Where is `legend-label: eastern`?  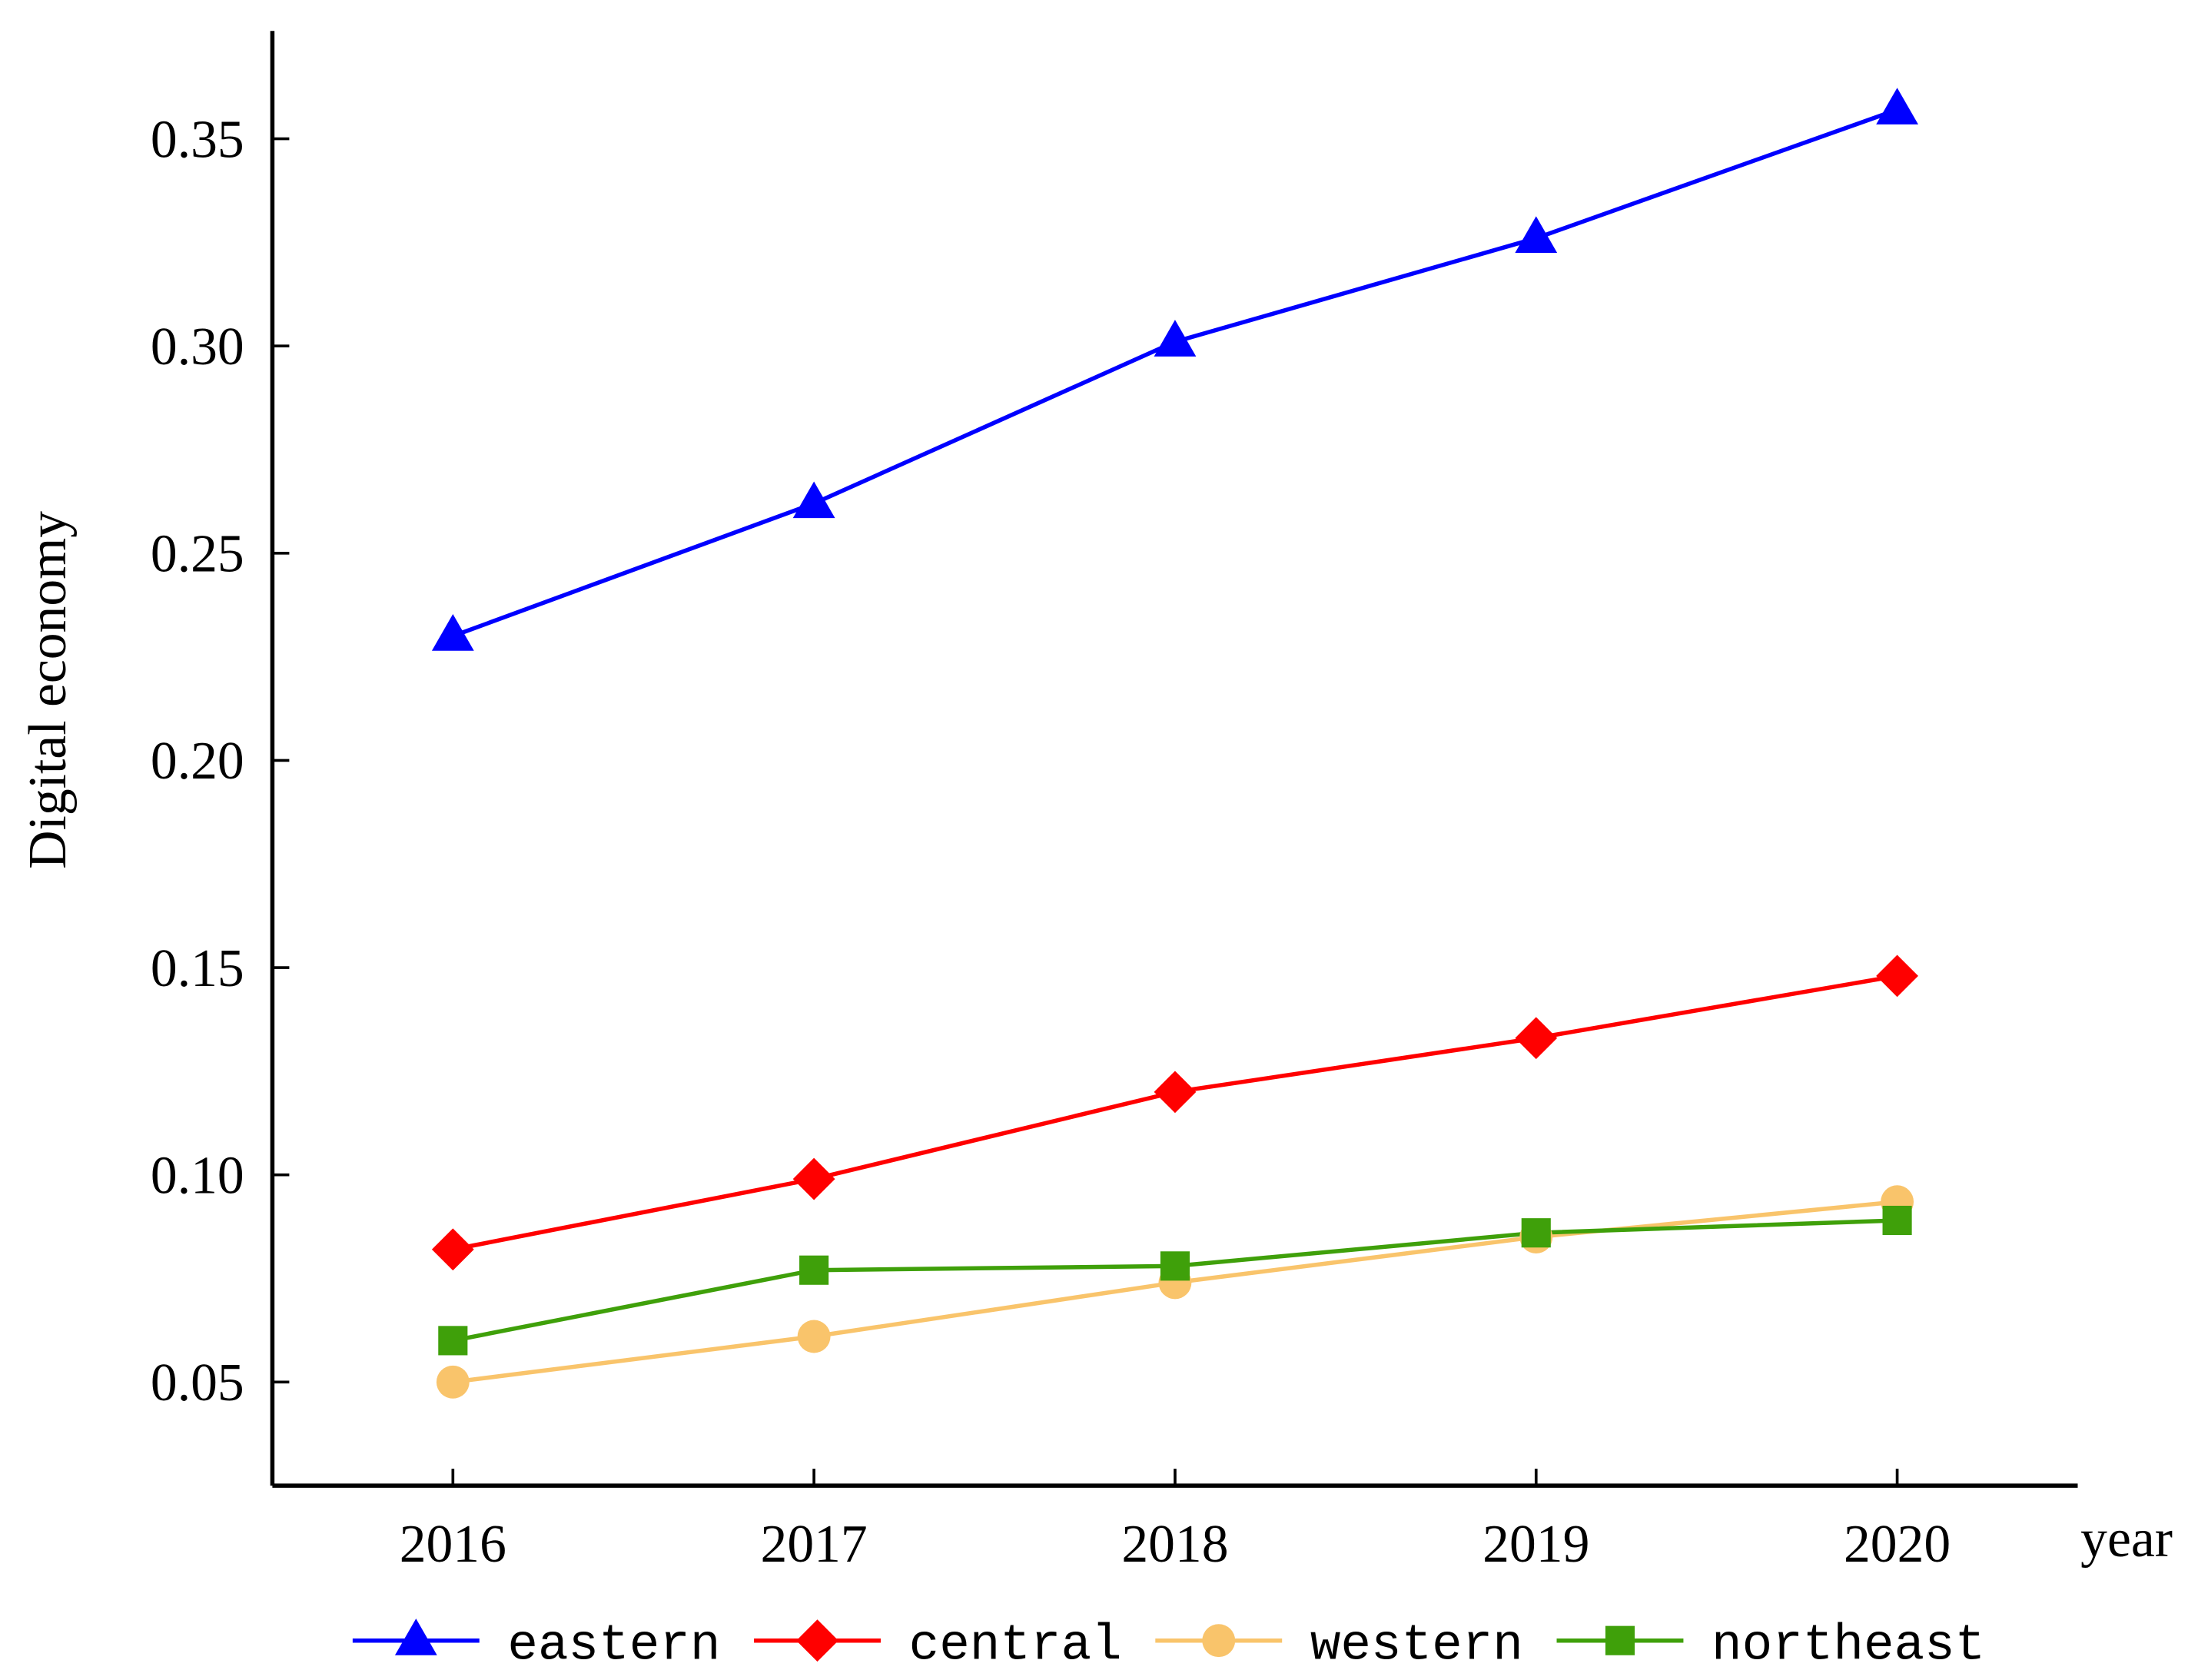
legend-label: eastern is located at coordinates (614, 1646).